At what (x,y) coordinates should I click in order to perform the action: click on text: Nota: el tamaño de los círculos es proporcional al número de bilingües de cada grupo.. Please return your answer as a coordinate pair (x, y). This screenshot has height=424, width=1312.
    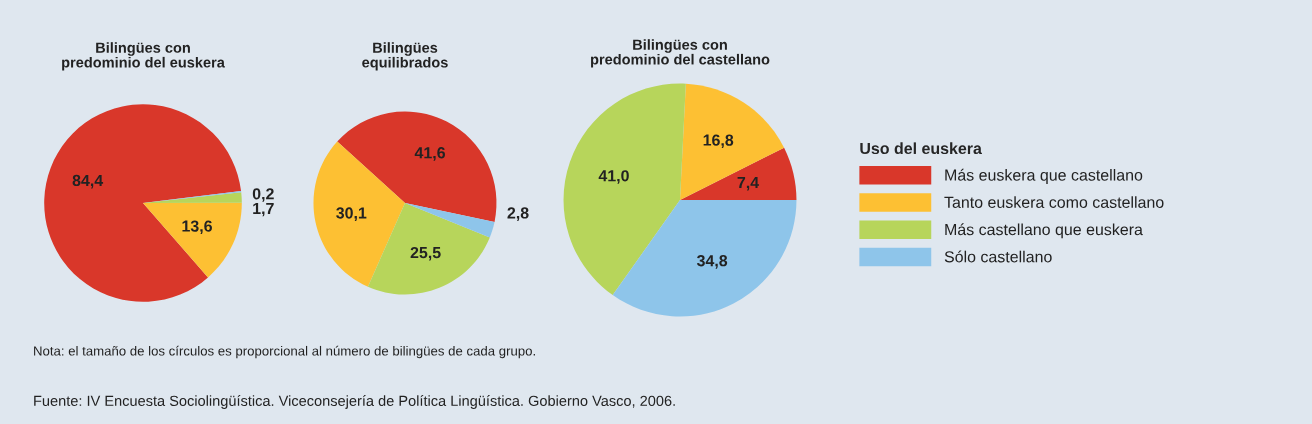
    Looking at the image, I should click on (284, 352).